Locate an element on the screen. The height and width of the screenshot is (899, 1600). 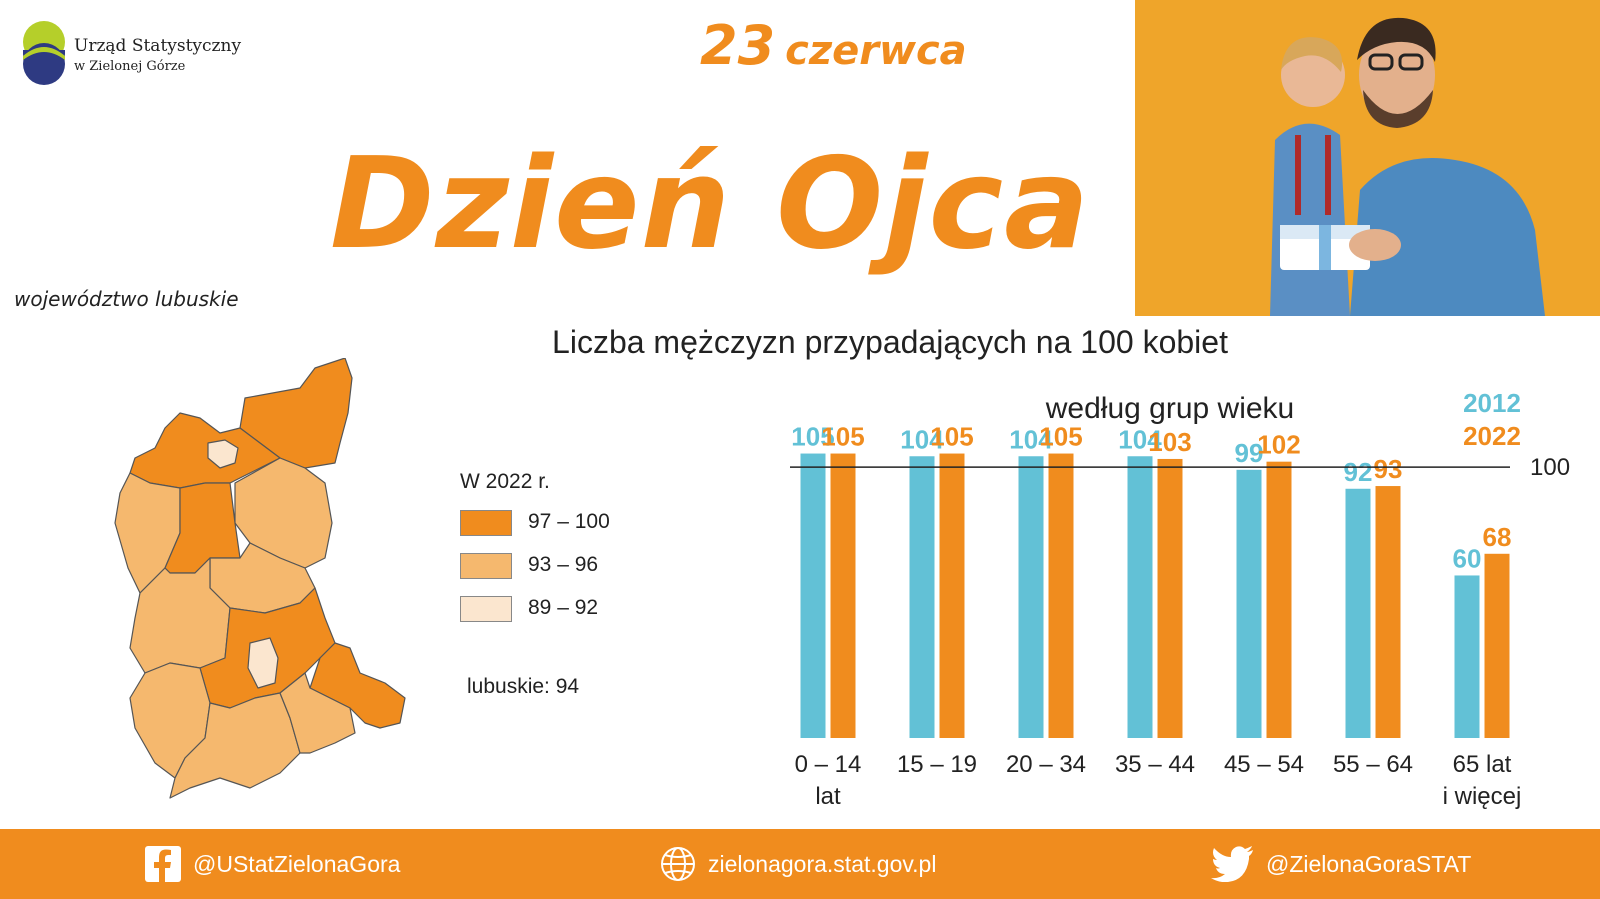
legend-swatch-dark is located at coordinates (486, 523).